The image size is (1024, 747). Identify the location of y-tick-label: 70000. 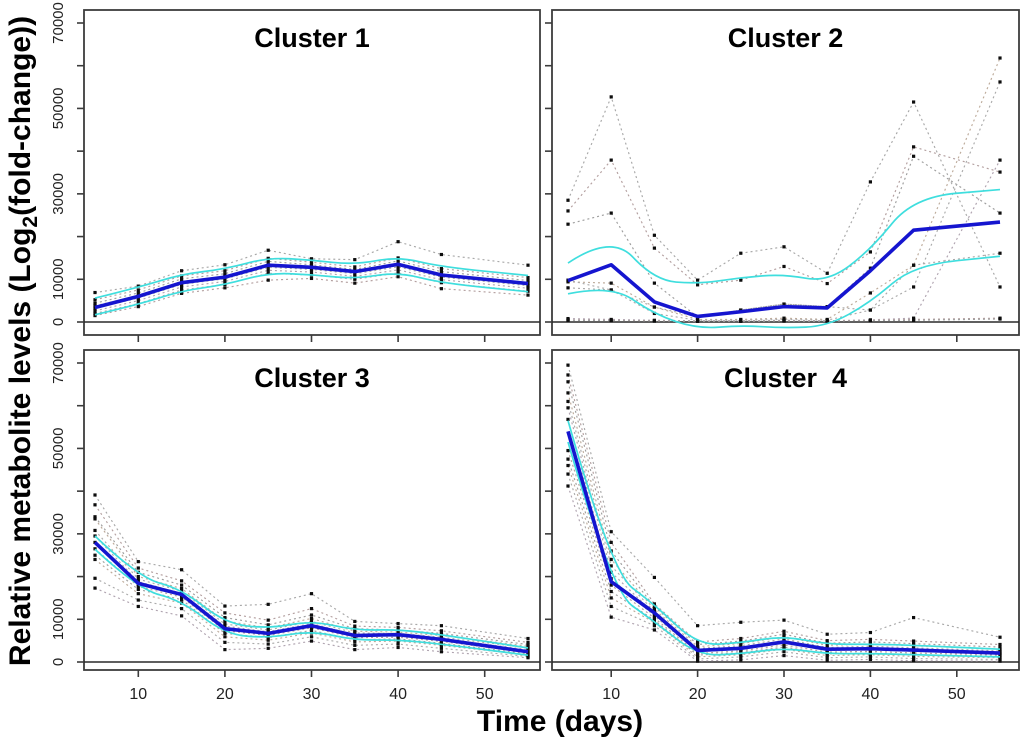
(58, 363).